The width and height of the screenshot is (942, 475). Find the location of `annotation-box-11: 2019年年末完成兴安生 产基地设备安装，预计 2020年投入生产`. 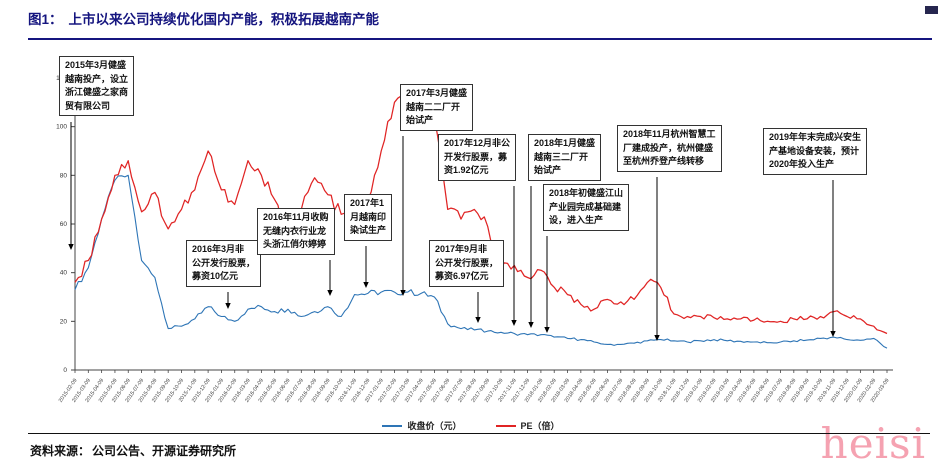

annotation-box-11: 2019年年末完成兴安生 产基地设备安装，预计 2020年投入生产 is located at coordinates (815, 151).